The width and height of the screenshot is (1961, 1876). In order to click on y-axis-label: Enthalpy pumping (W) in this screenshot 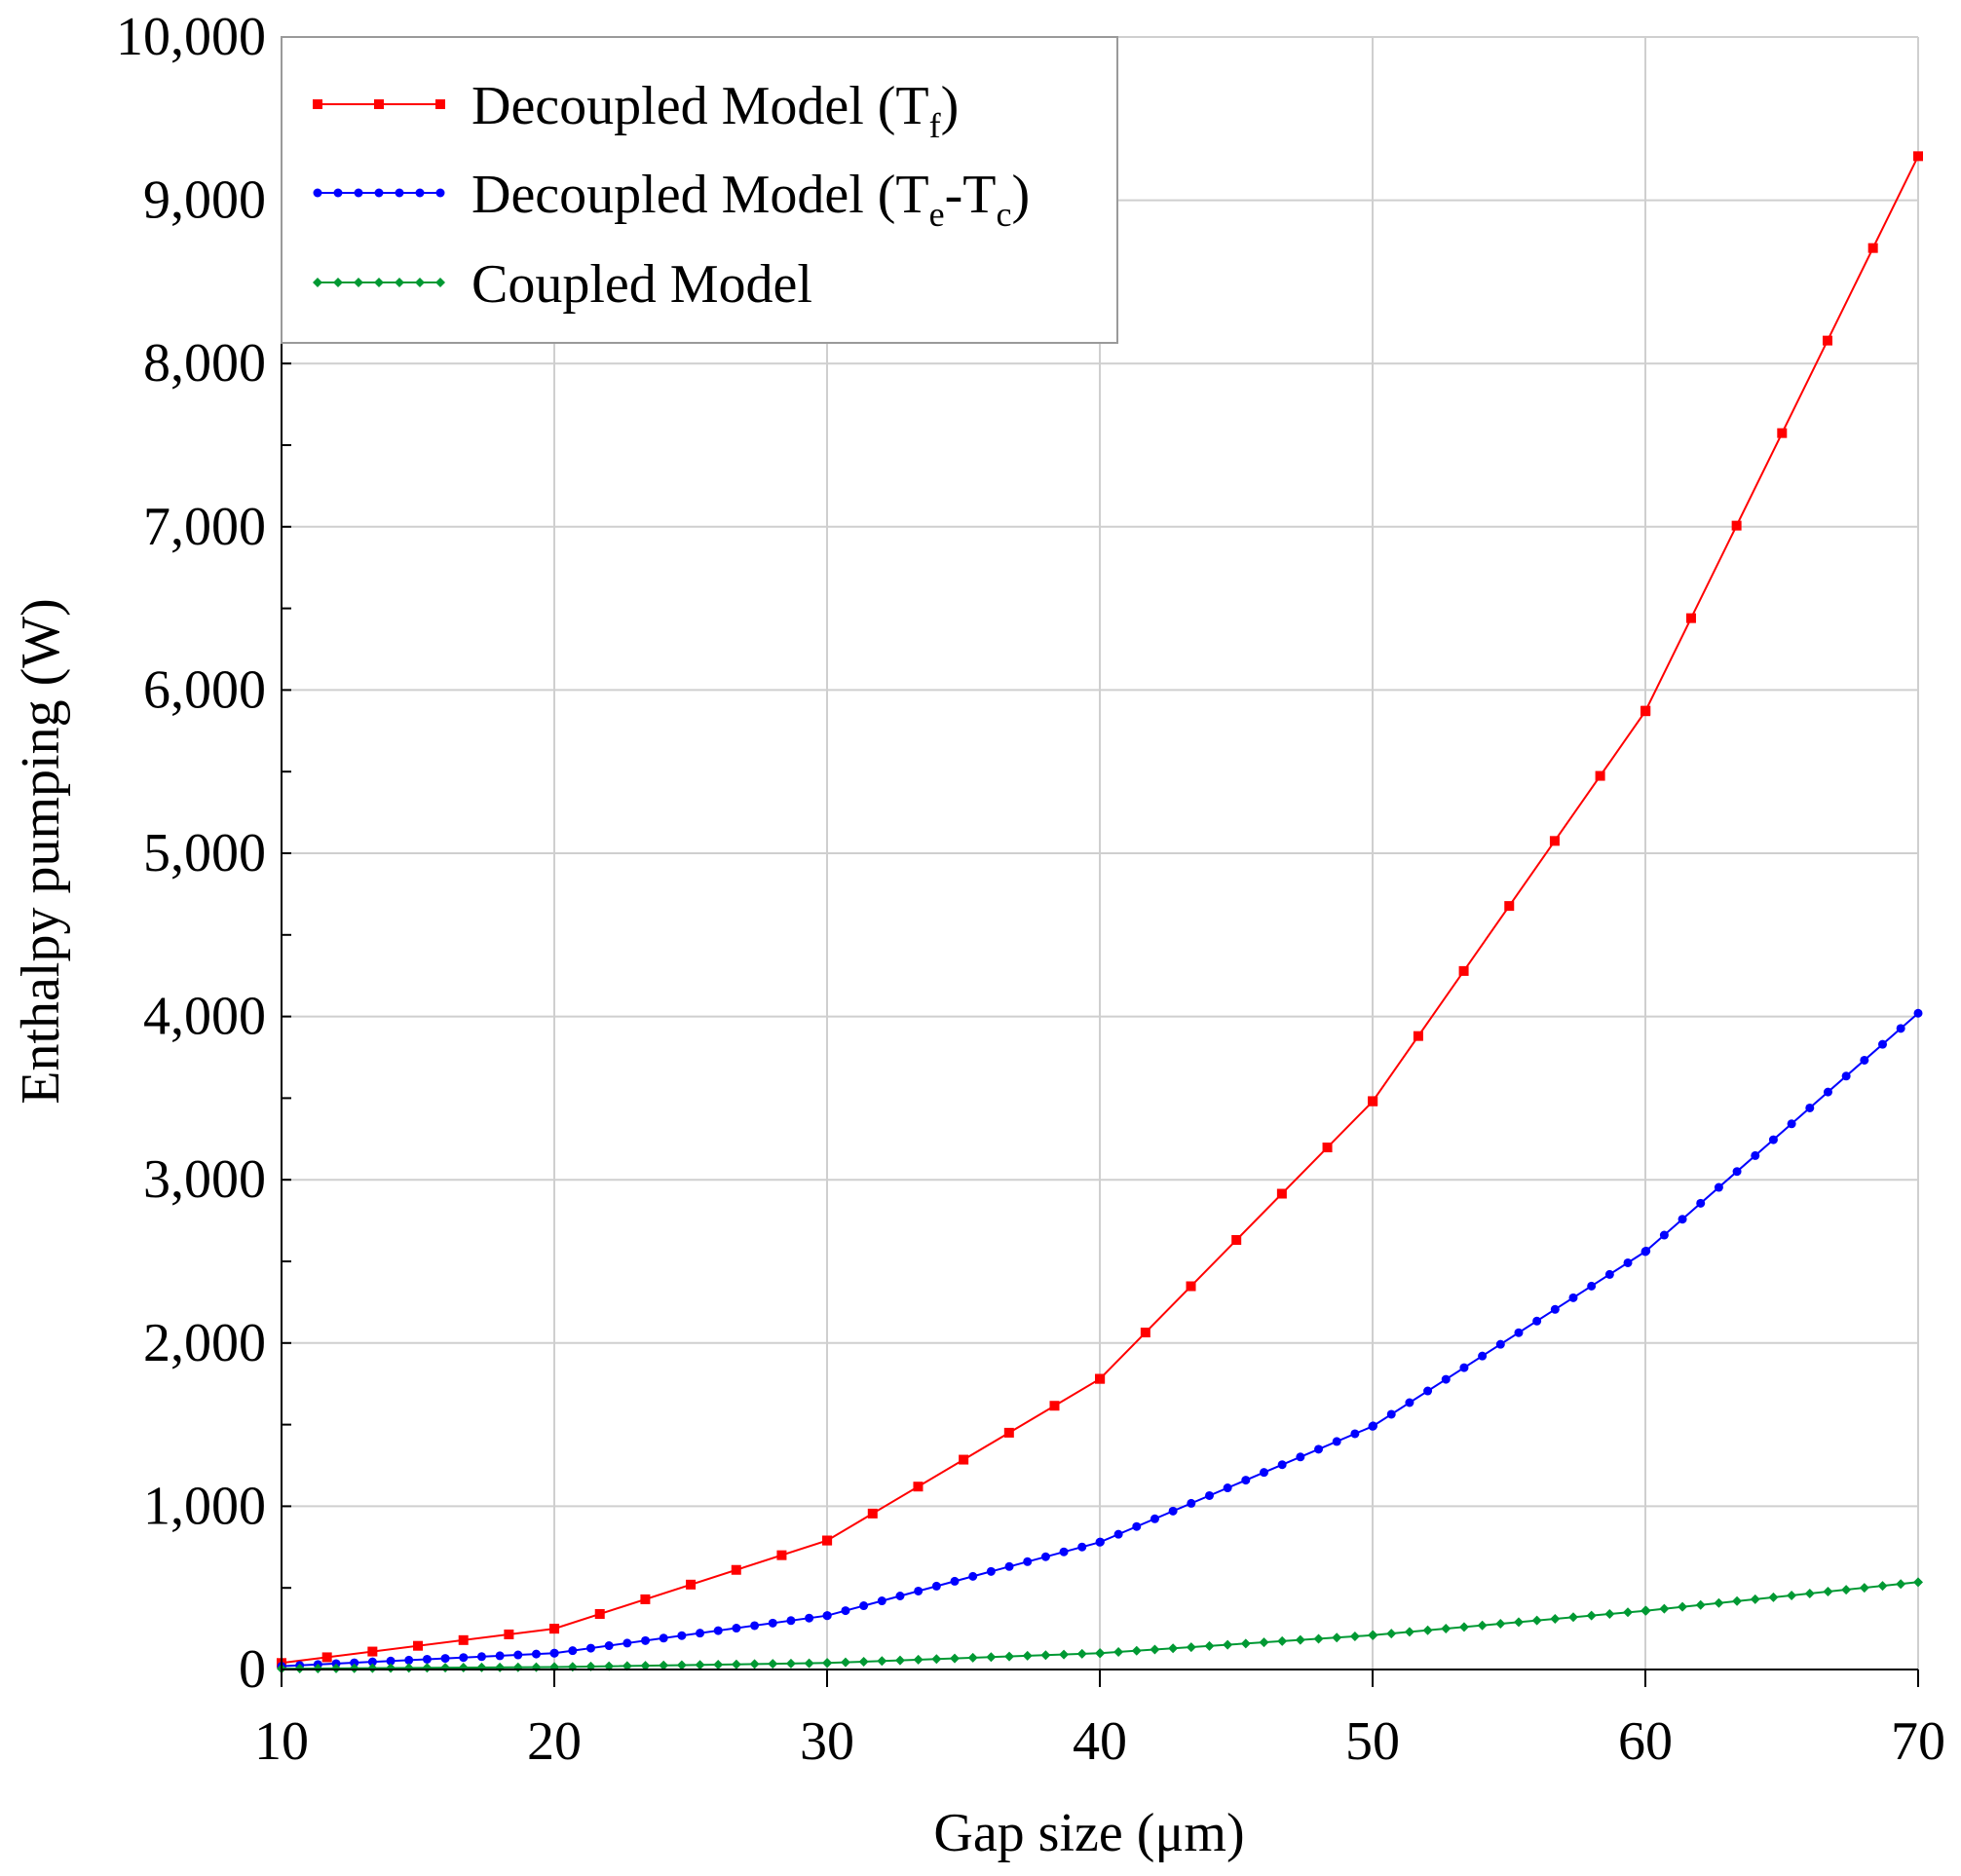, I will do `click(41, 851)`.